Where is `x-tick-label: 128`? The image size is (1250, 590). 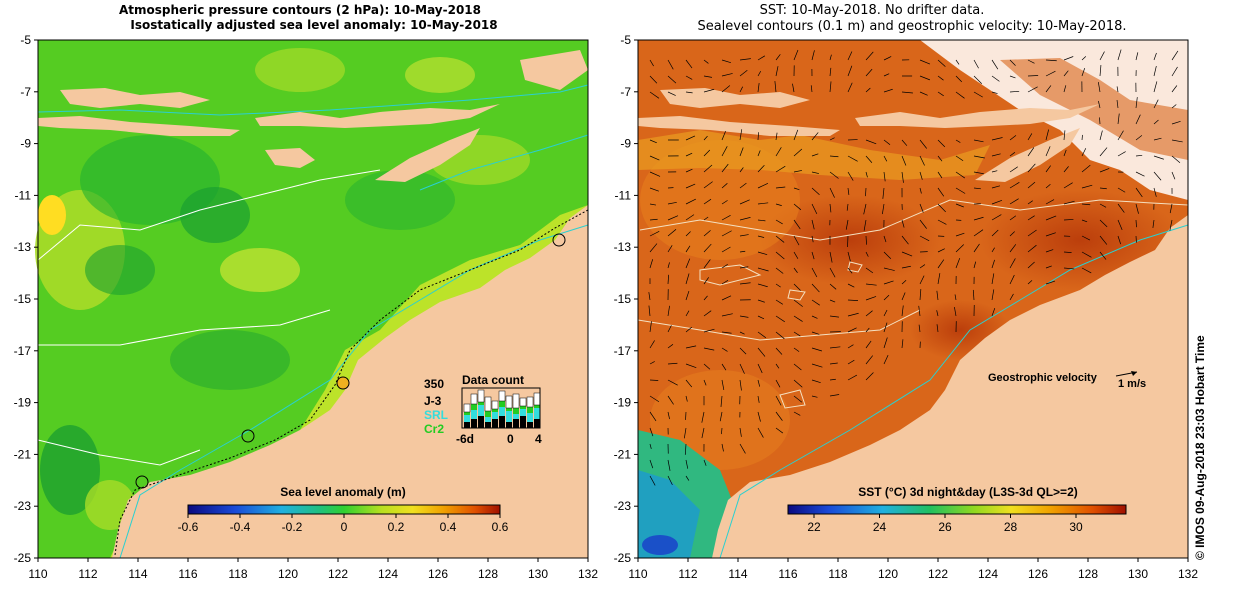 x-tick-label: 128 is located at coordinates (1088, 574).